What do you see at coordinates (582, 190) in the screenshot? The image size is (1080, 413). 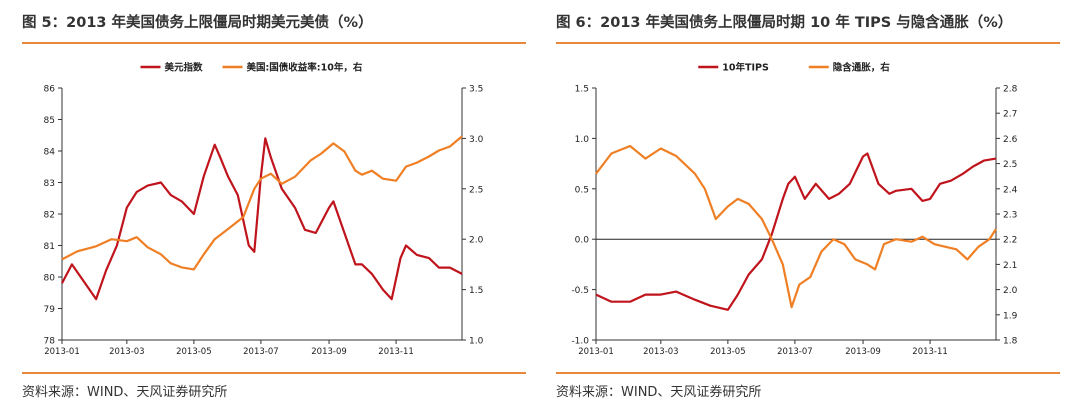 I see `y-left-tick-label: 0.5` at bounding box center [582, 190].